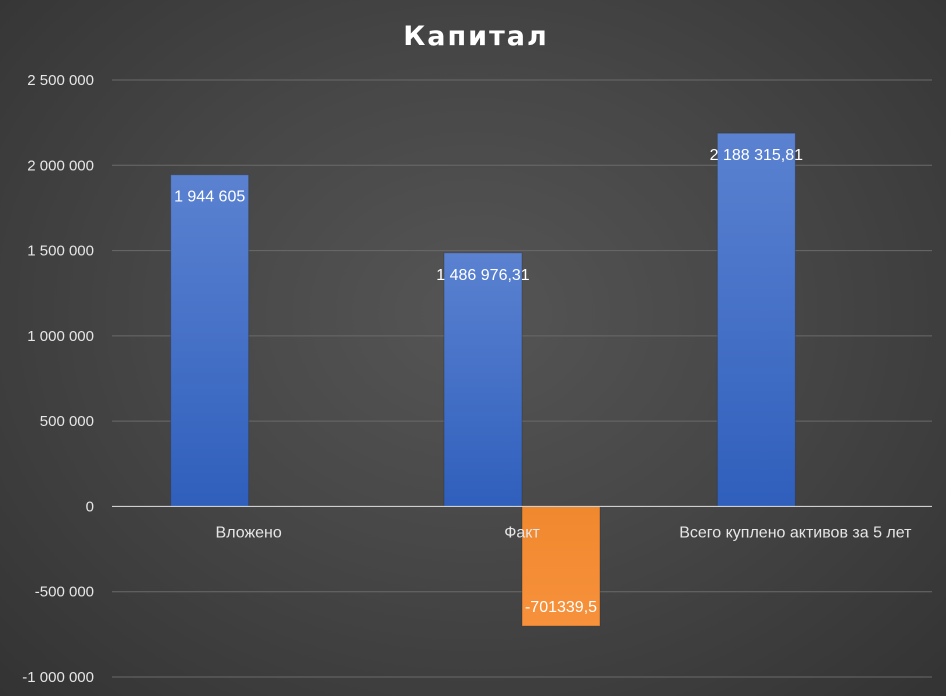 This screenshot has width=946, height=696. I want to click on bar-negative, so click(561, 566).